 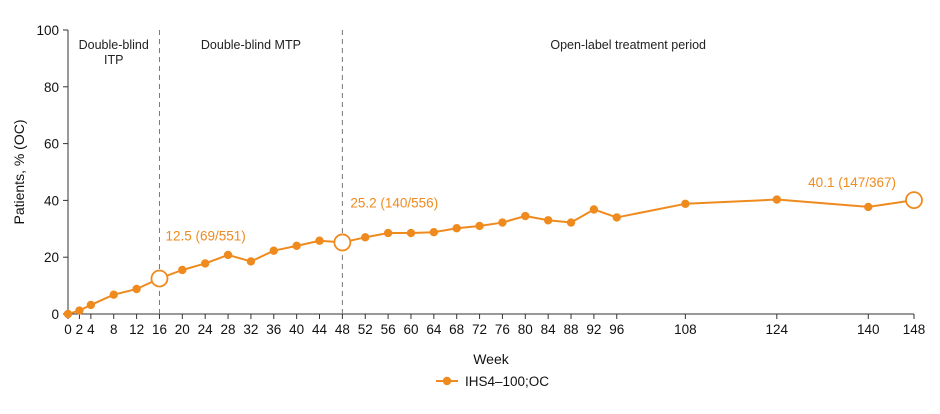 I want to click on x-axis-title: Week, so click(x=491, y=359).